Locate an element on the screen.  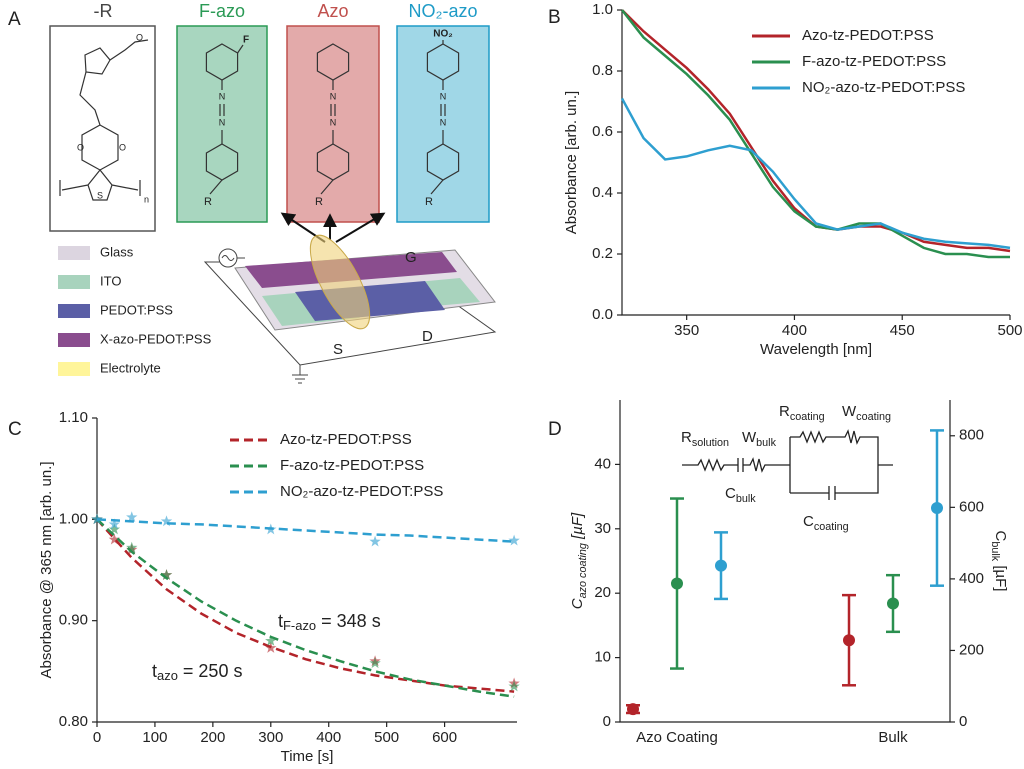
end-group: R is located at coordinates (429, 202).